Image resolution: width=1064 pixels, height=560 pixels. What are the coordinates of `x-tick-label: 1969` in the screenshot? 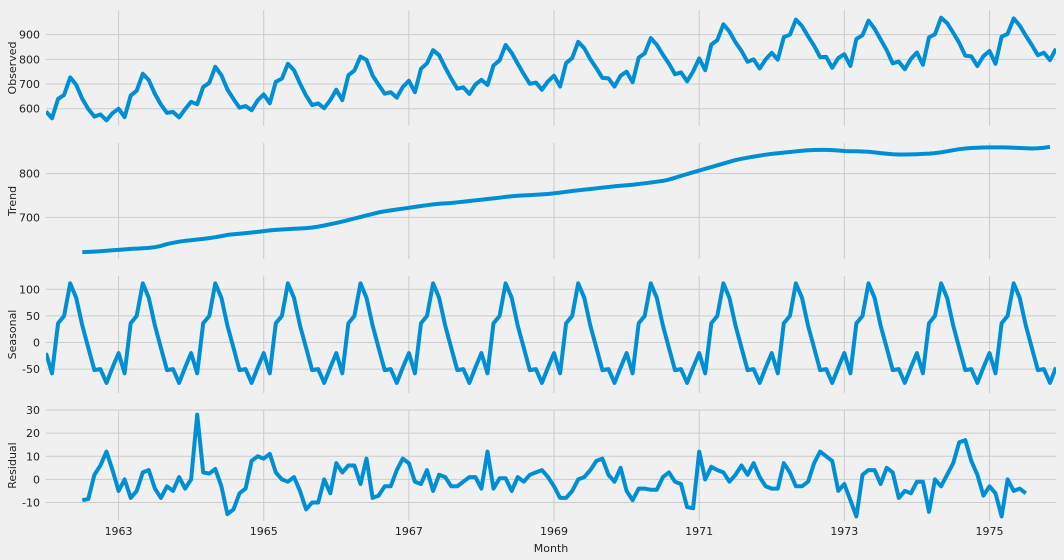 It's located at (554, 531).